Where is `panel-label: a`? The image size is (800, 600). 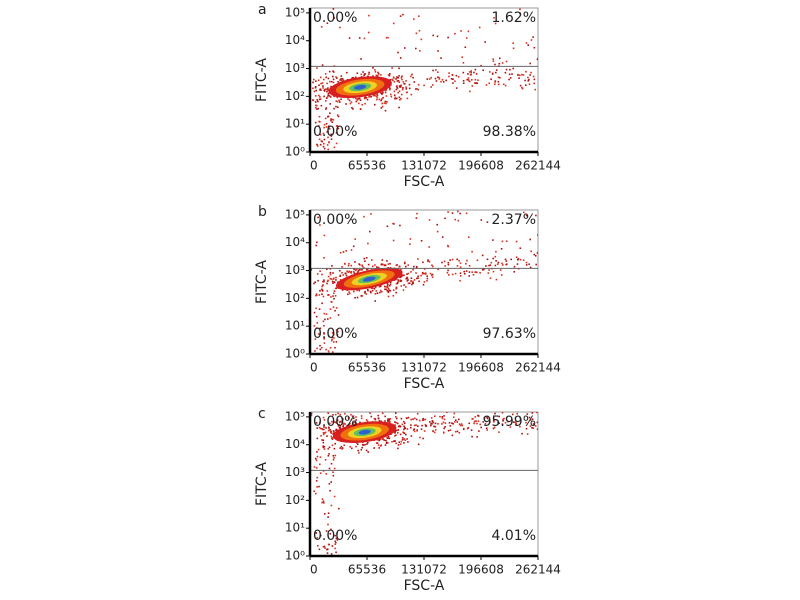 panel-label: a is located at coordinates (262, 10).